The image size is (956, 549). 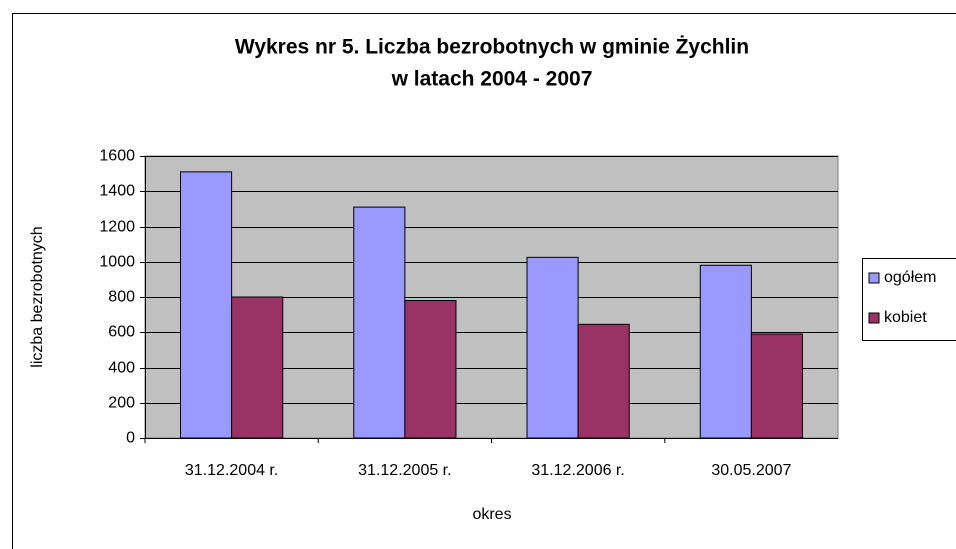 What do you see at coordinates (121, 403) in the screenshot?
I see `y-tick-label: 200` at bounding box center [121, 403].